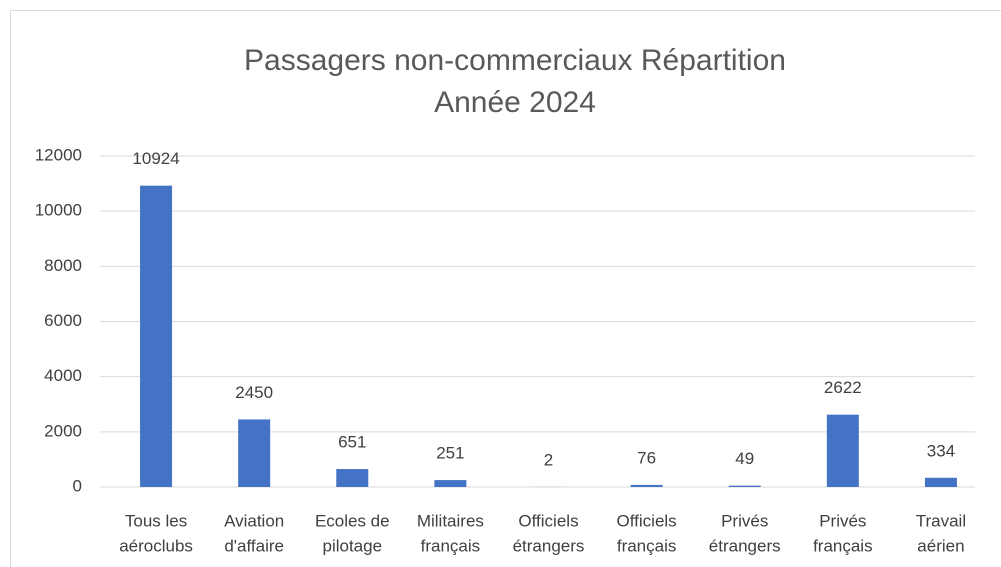 The width and height of the screenshot is (1001, 567). What do you see at coordinates (352, 442) in the screenshot?
I see `data-label: 651` at bounding box center [352, 442].